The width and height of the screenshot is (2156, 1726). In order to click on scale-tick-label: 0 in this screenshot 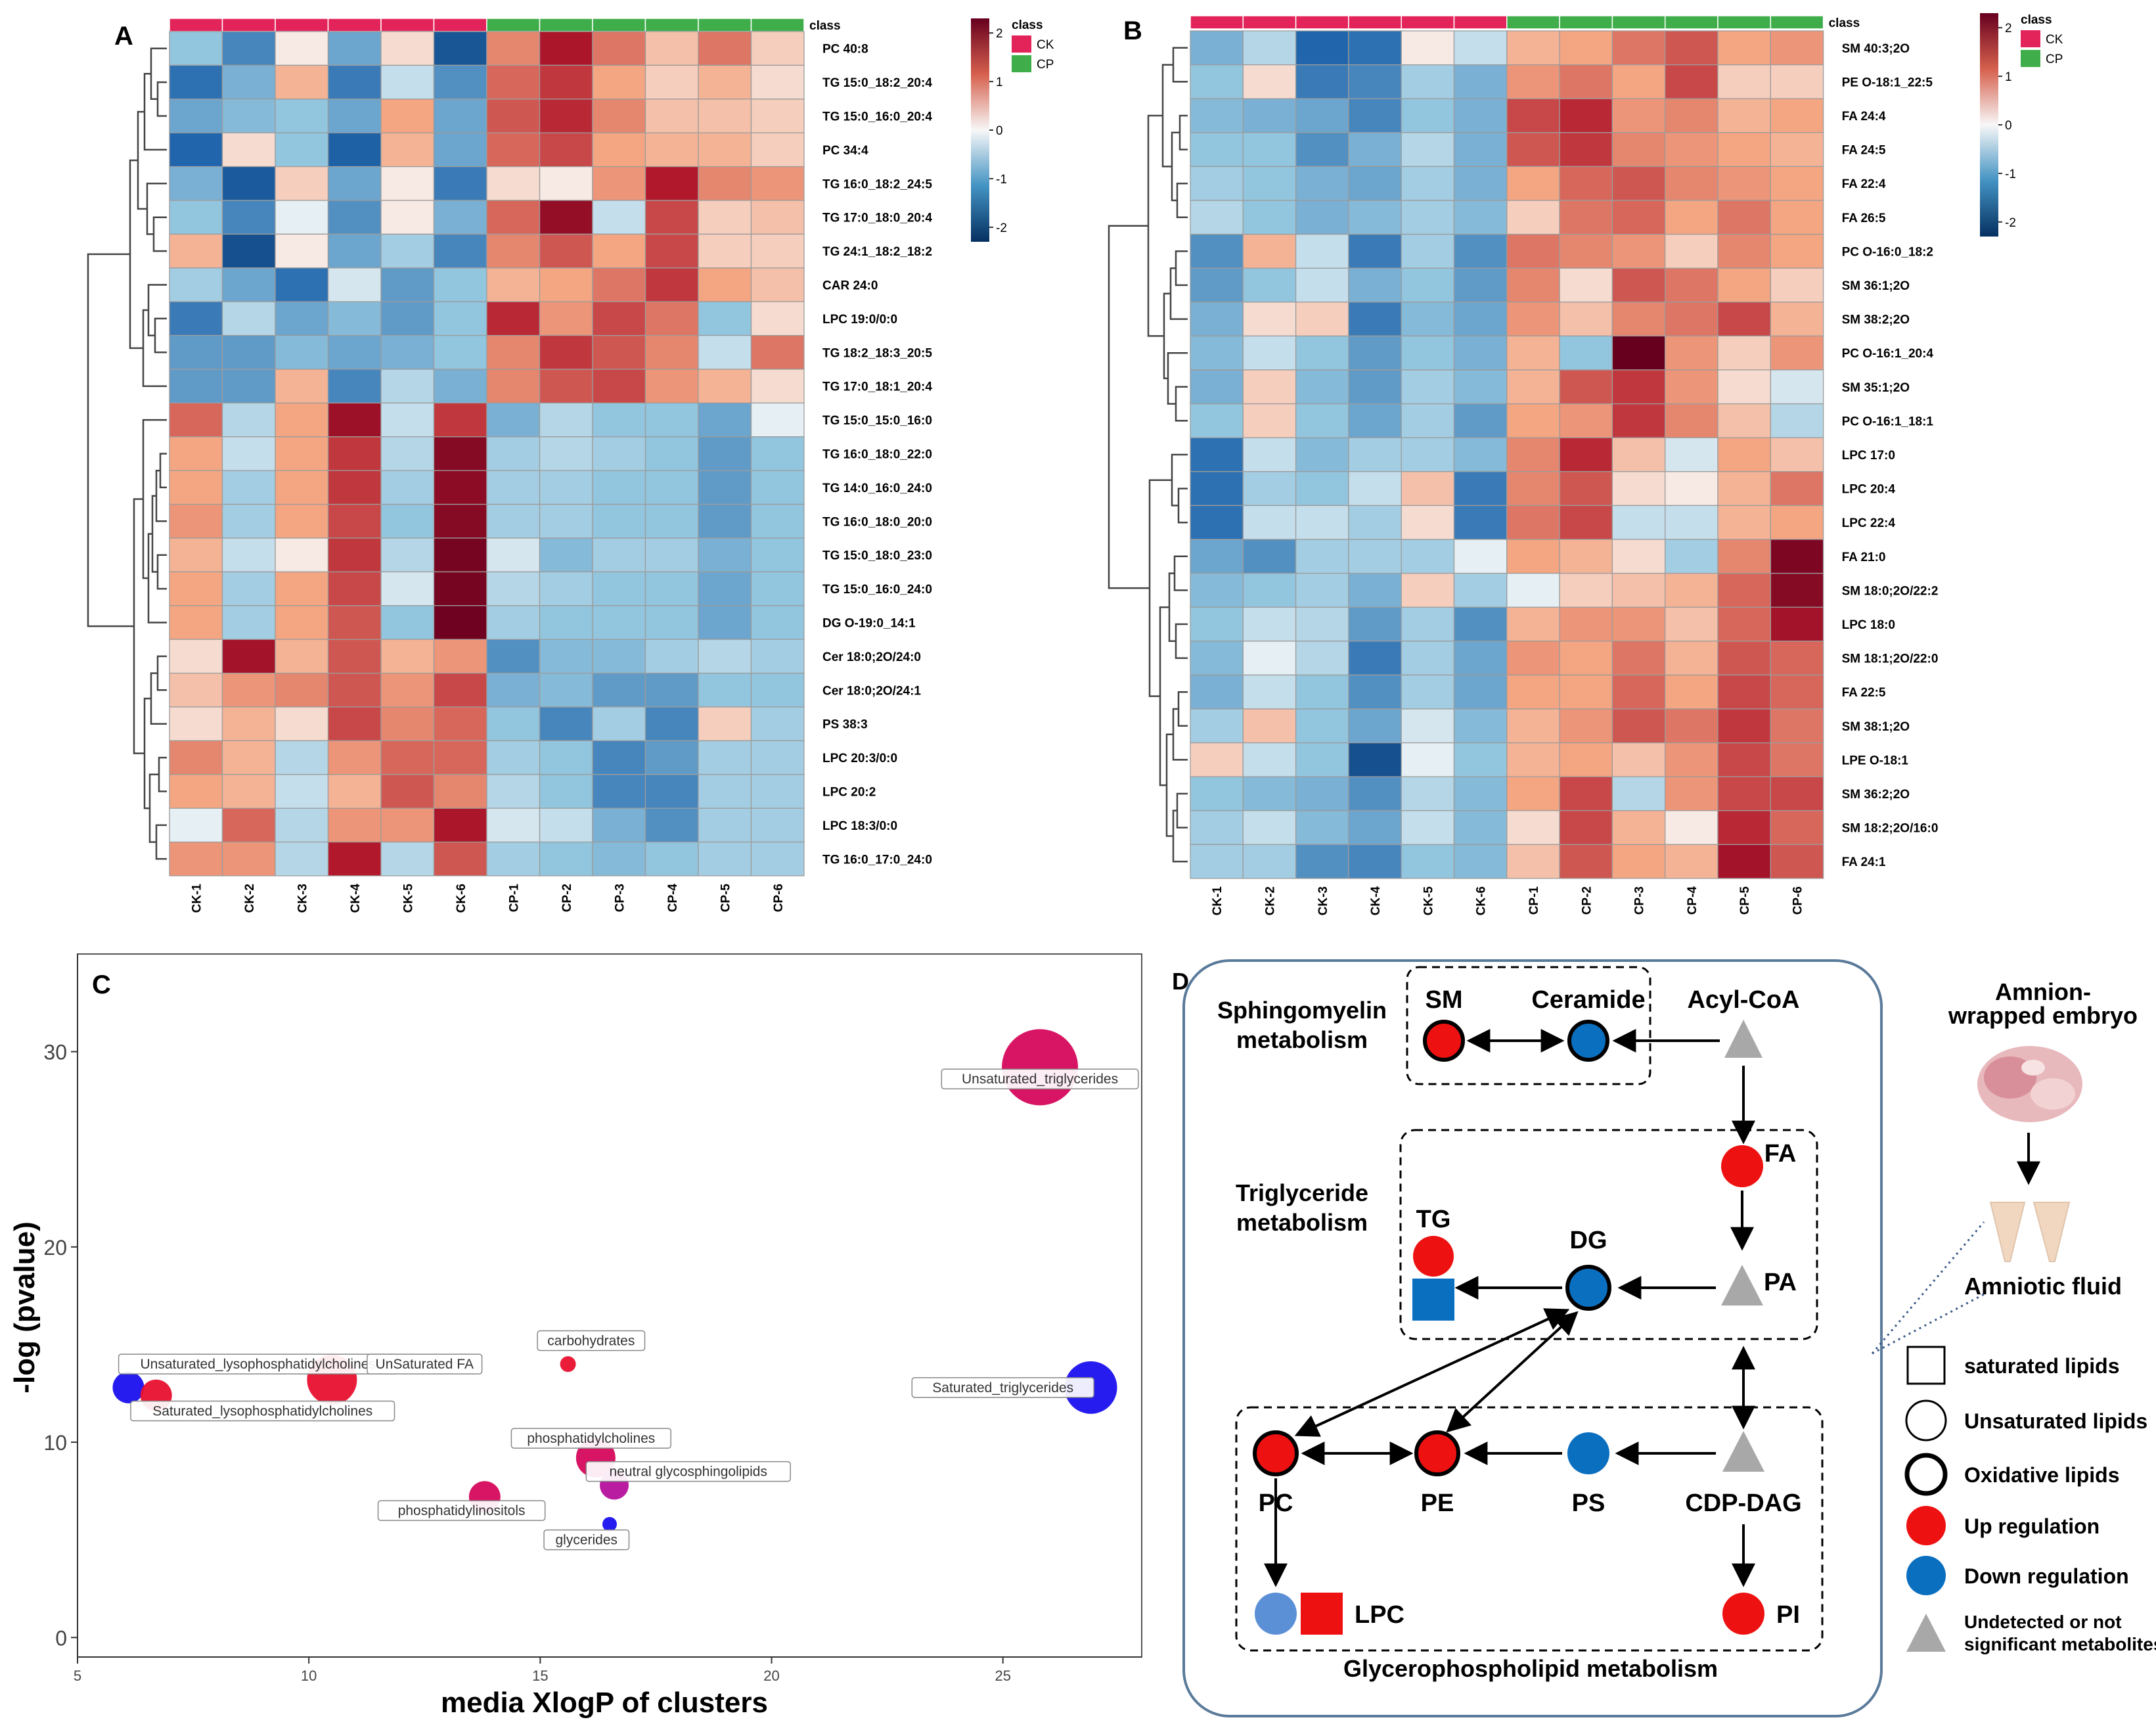, I will do `click(2008, 126)`.